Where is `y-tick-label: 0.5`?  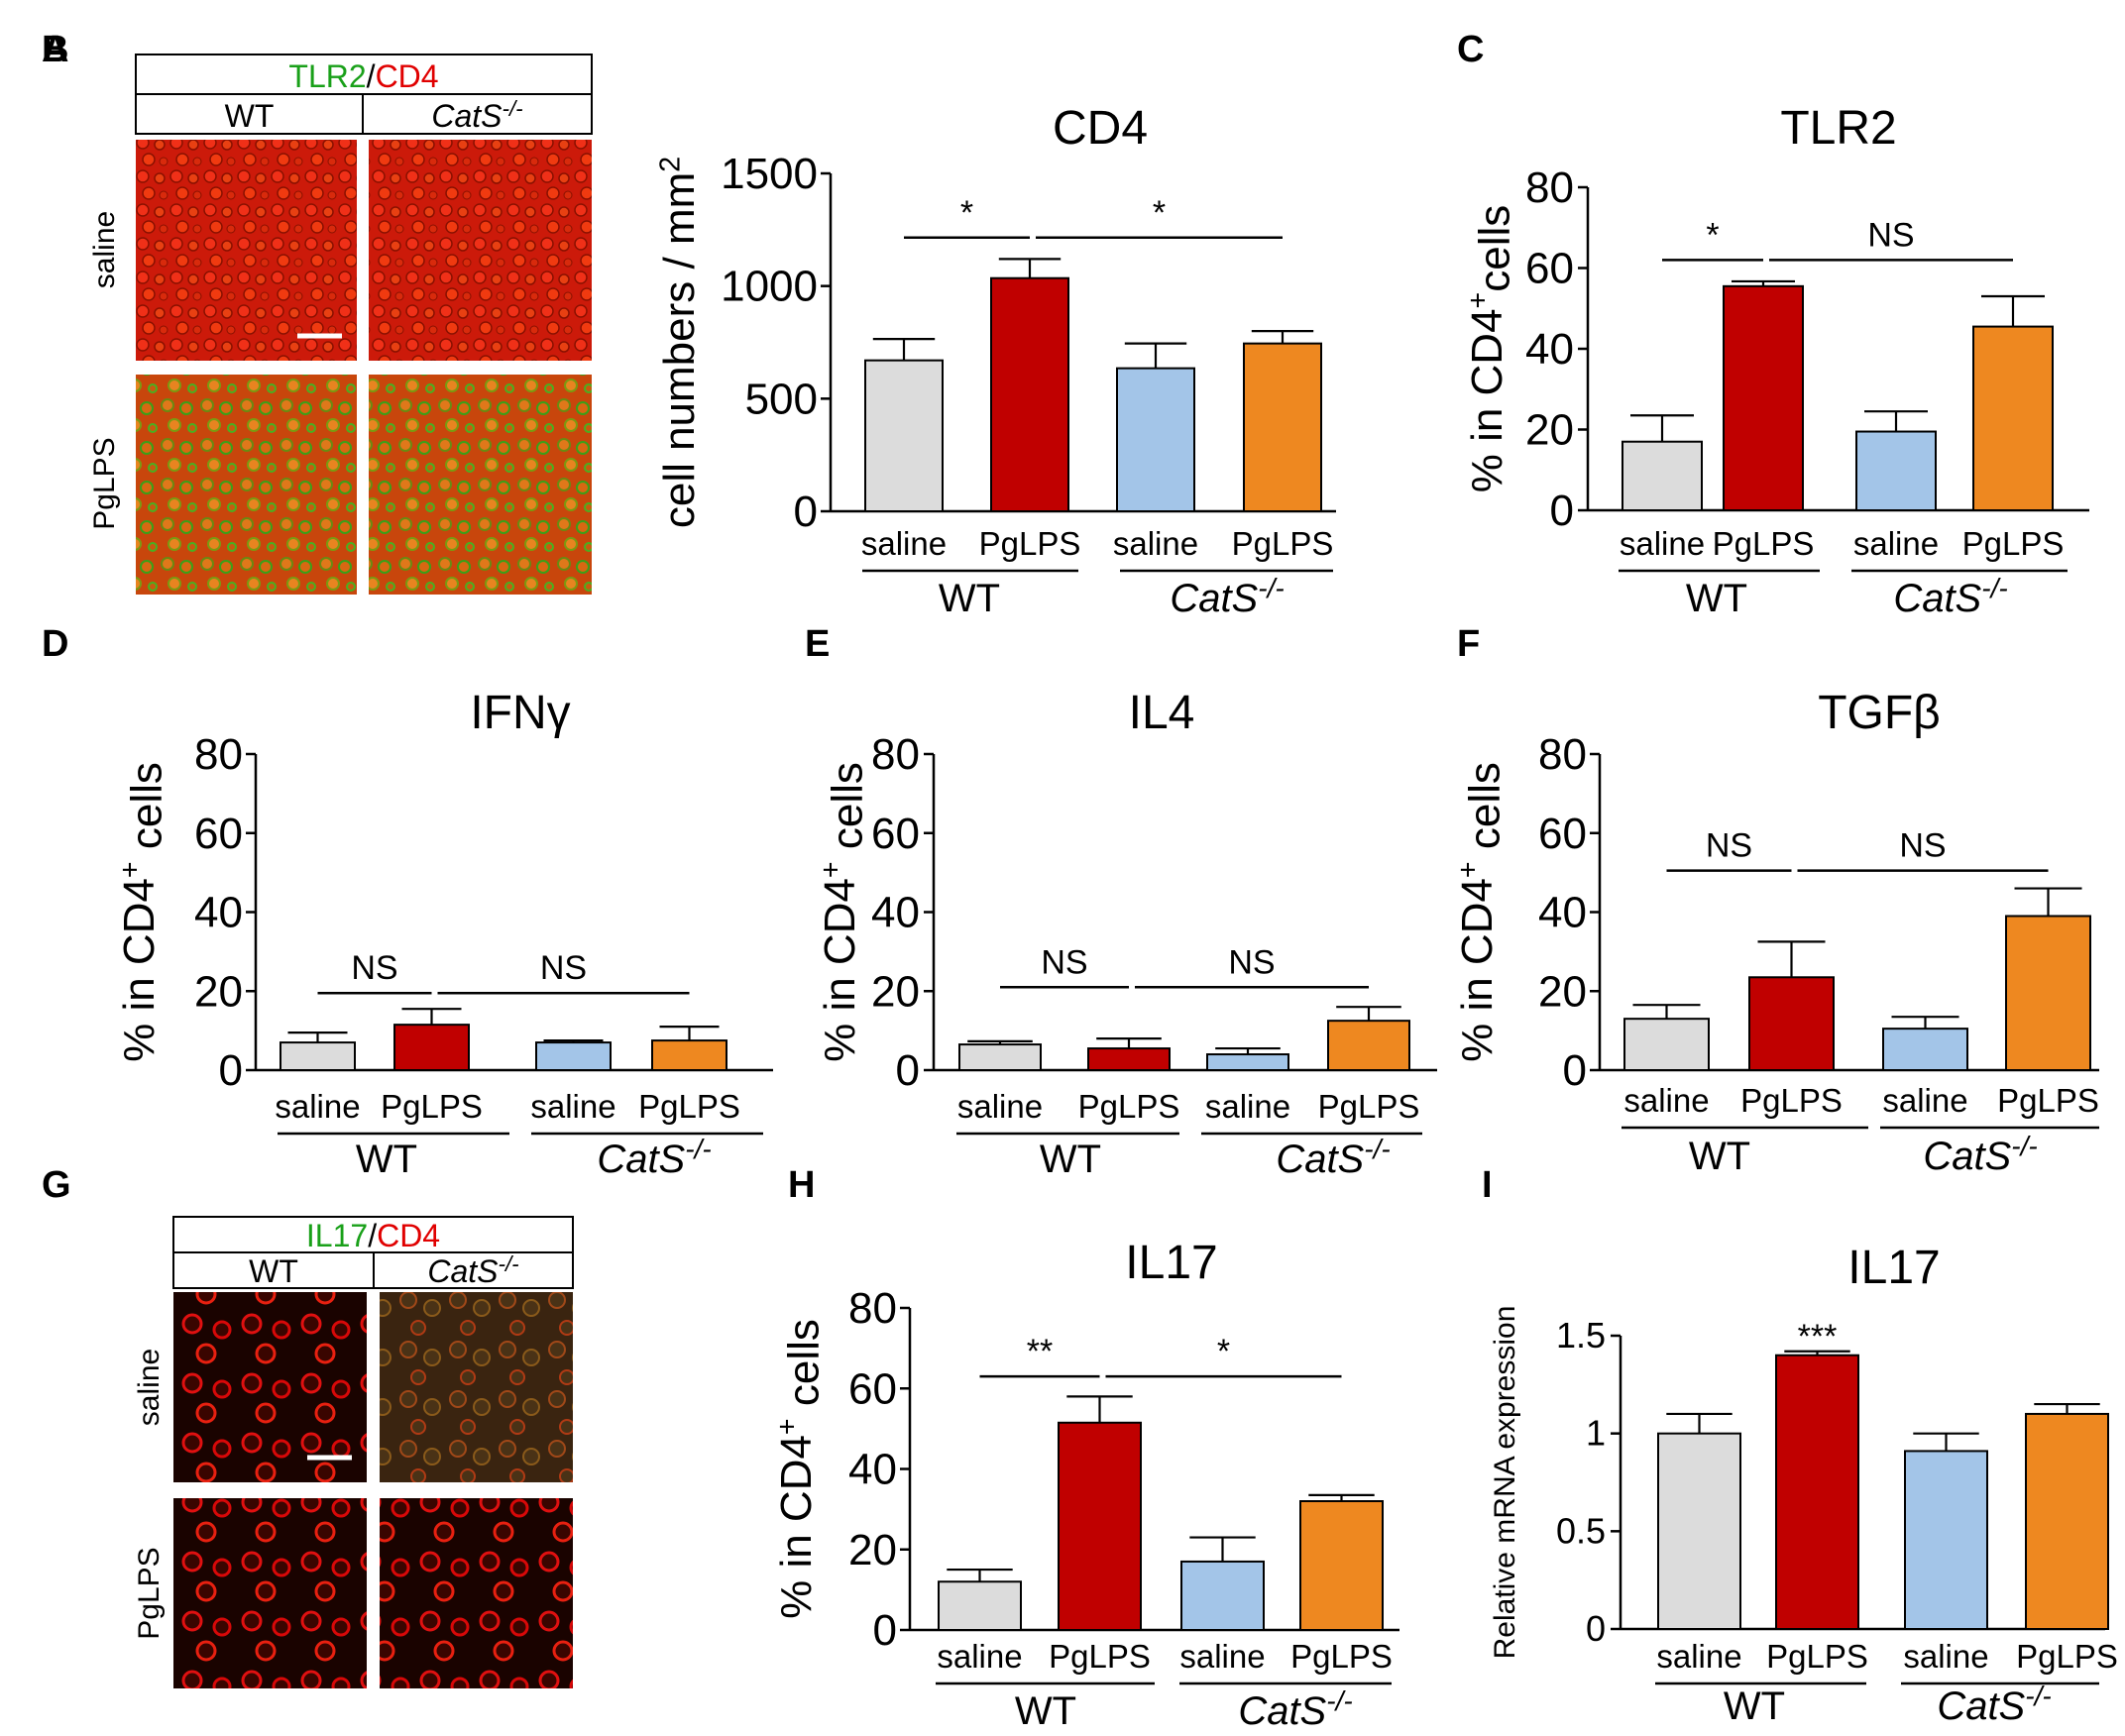 y-tick-label: 0.5 is located at coordinates (1581, 1530).